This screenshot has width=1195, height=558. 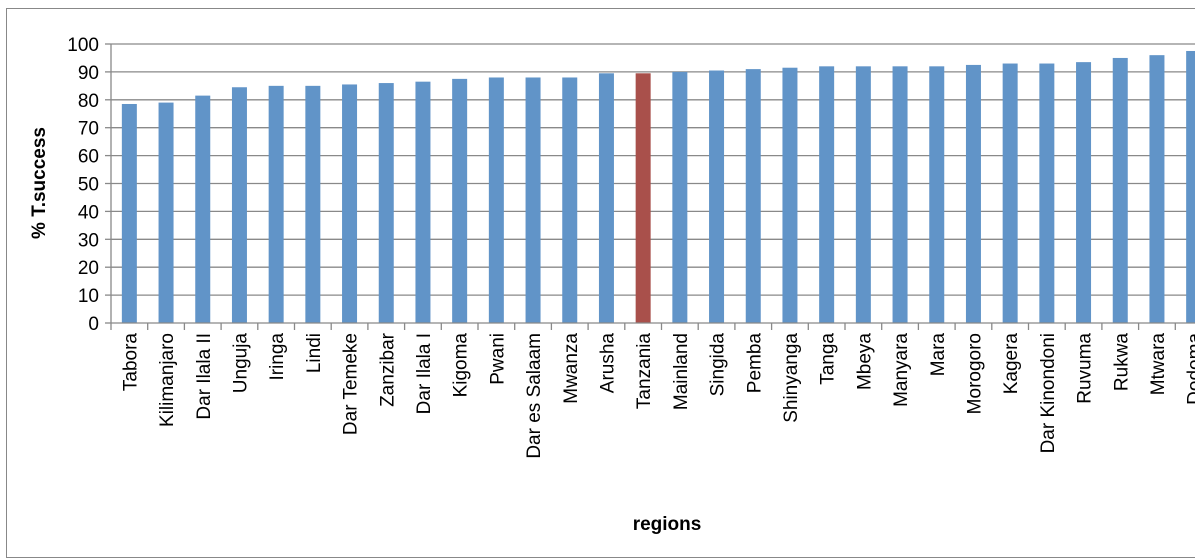 I want to click on y-tick-label: 90, so click(x=88, y=73).